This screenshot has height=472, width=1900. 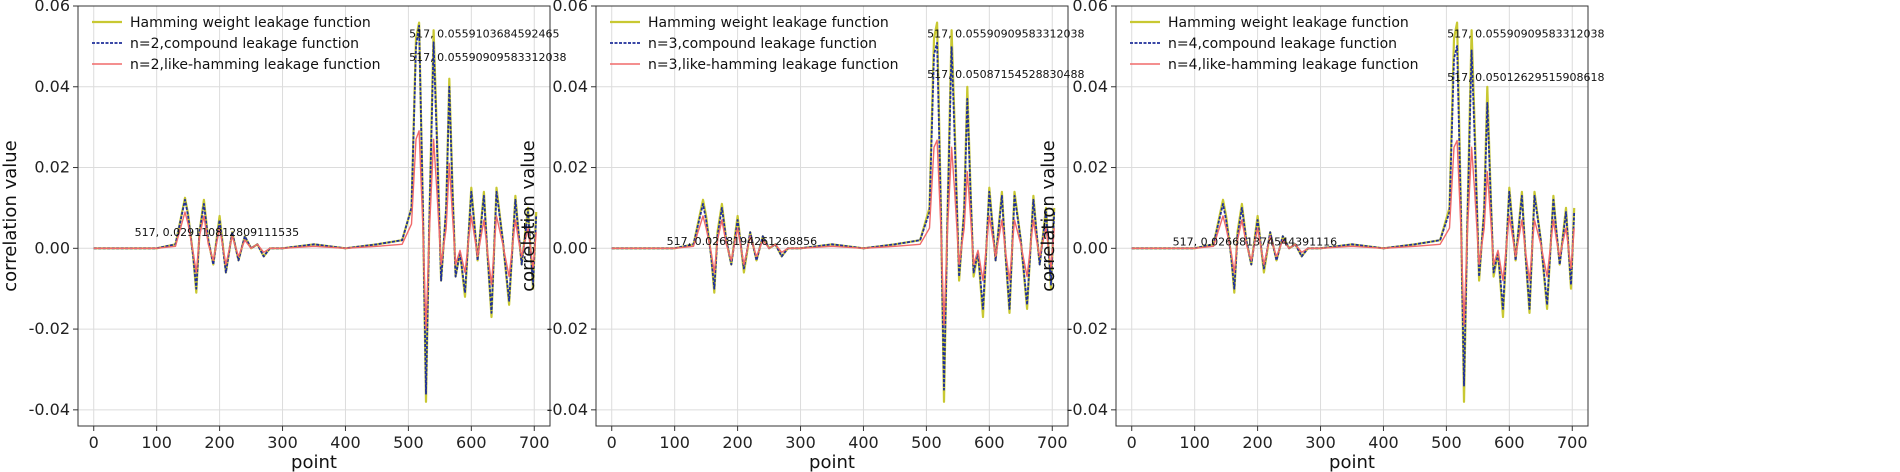 I want to click on legend-label-compound: n=4,compound leakage function, so click(x=1282, y=44).